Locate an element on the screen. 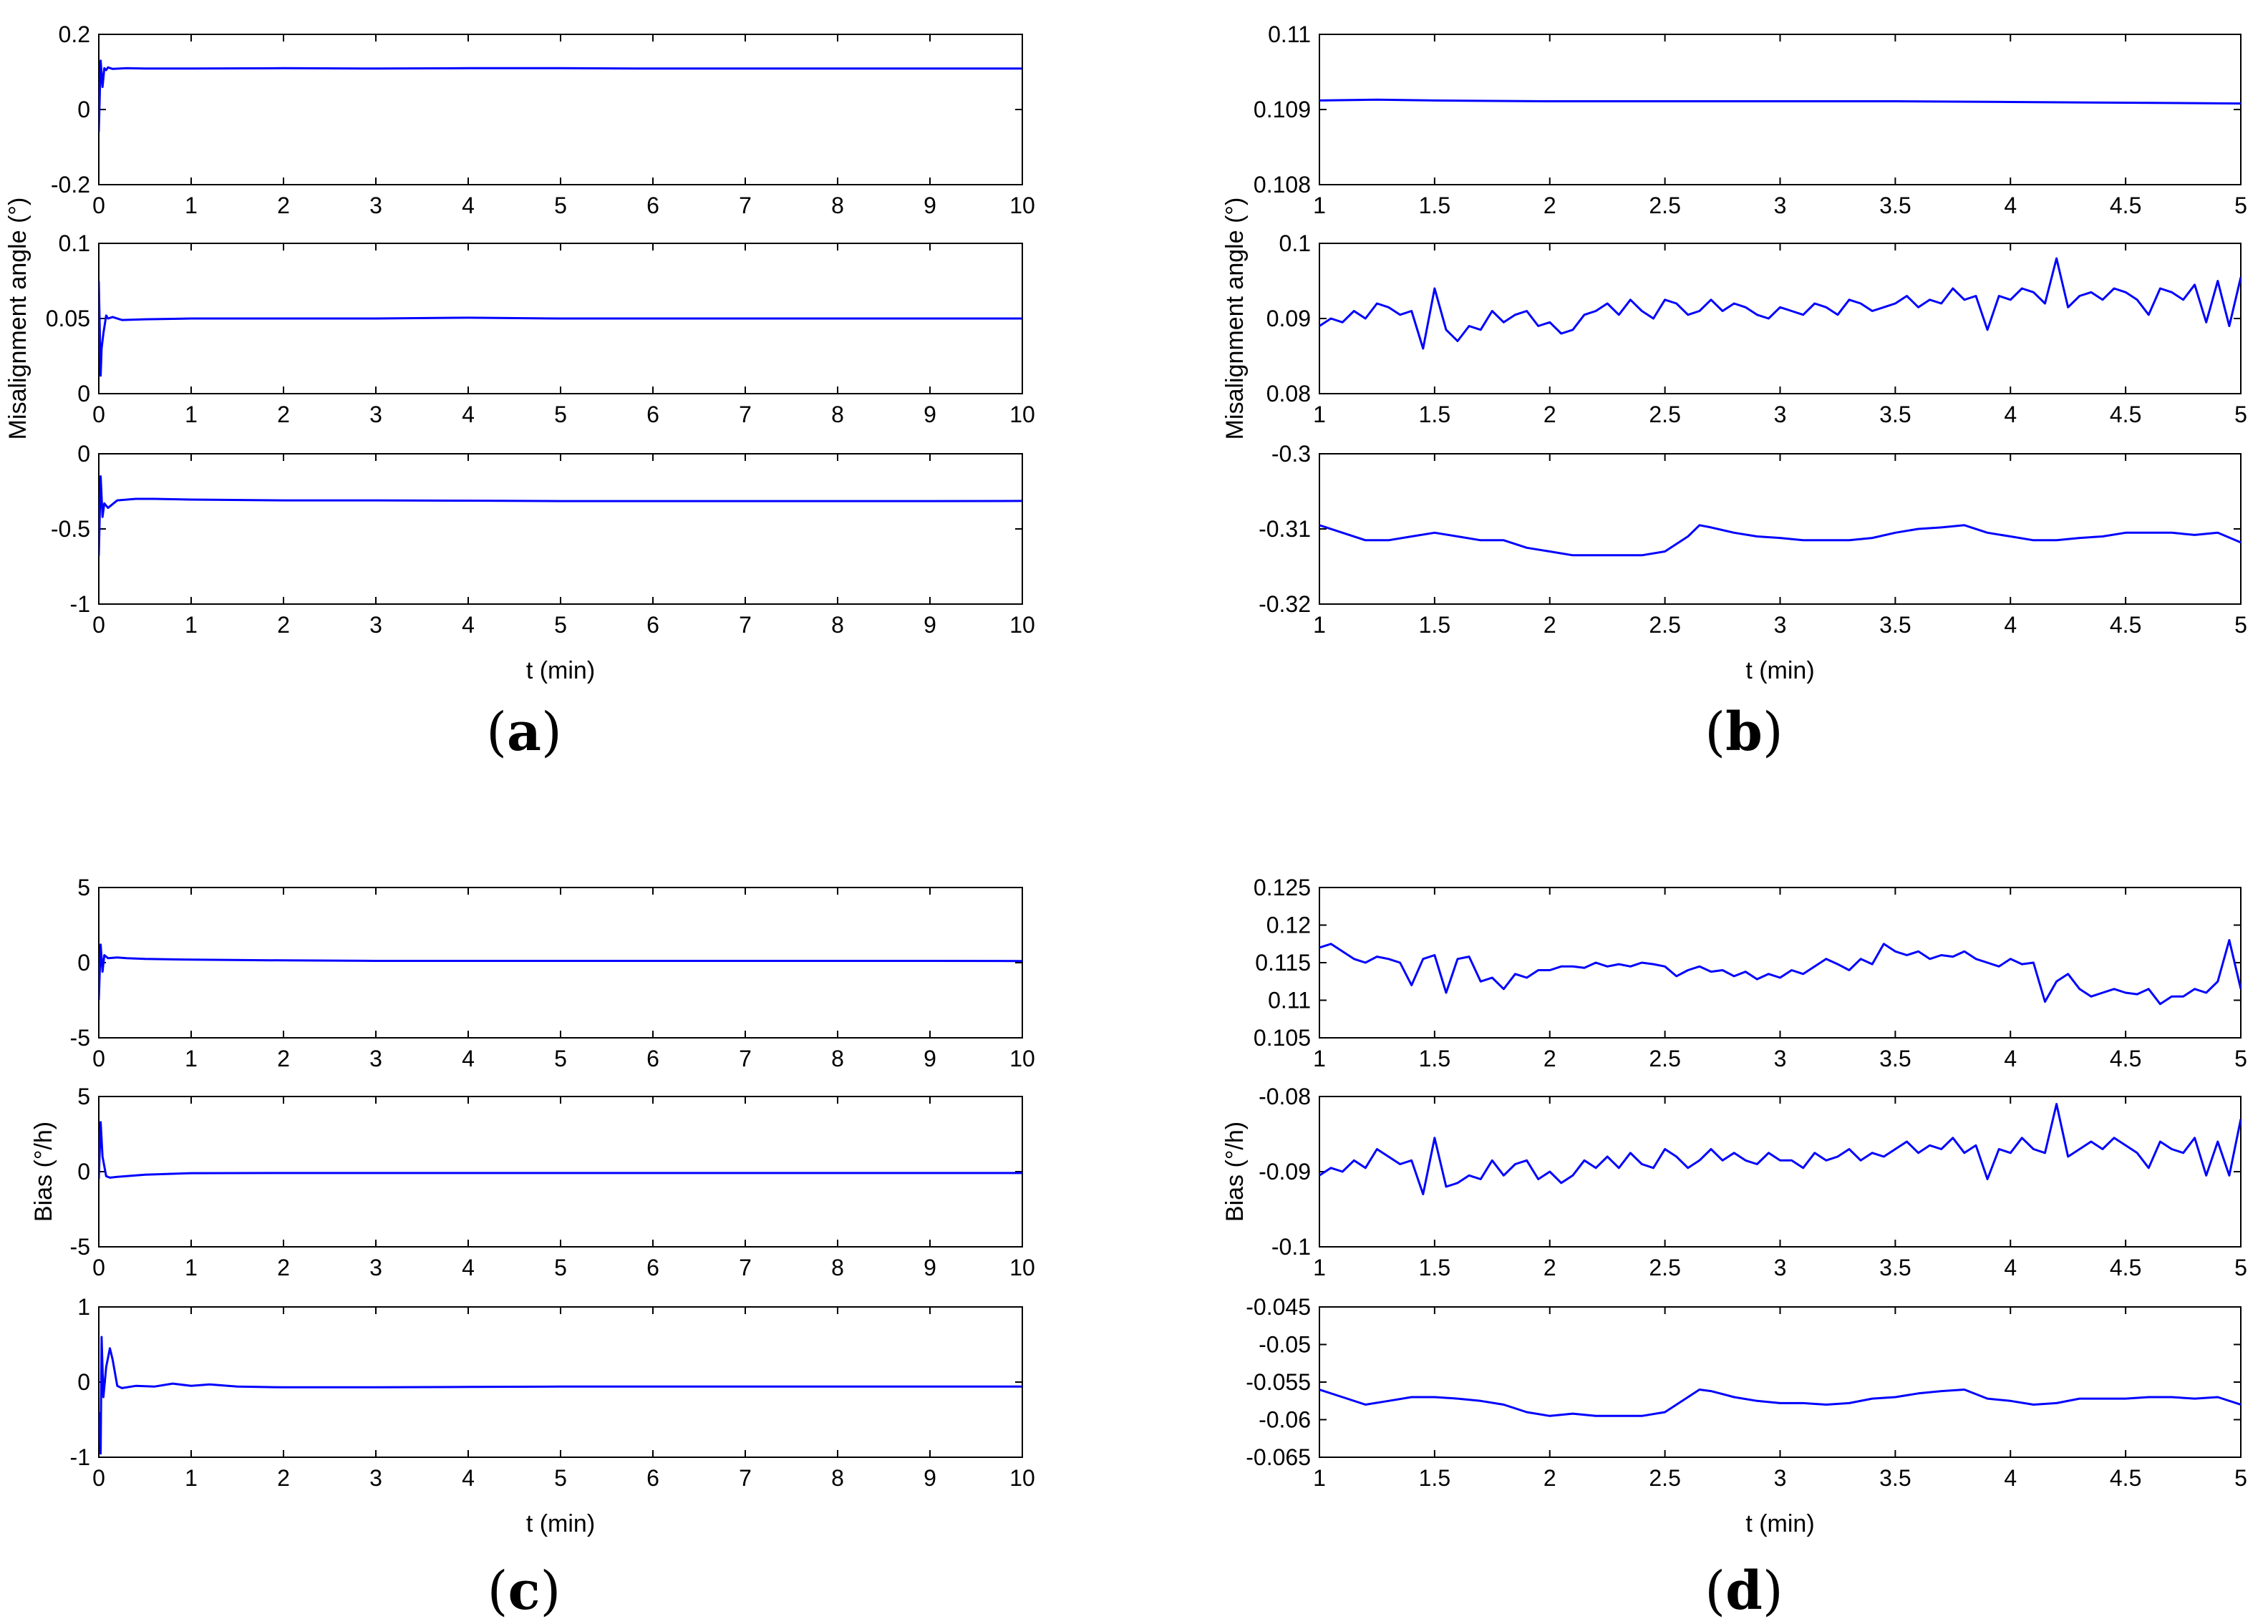  subplot-d-1: 1 1.5 2 2.5 3 3.5 4 4.5 5 0.105 0.11 0.115 0.12 0.125 is located at coordinates (1750, 973).